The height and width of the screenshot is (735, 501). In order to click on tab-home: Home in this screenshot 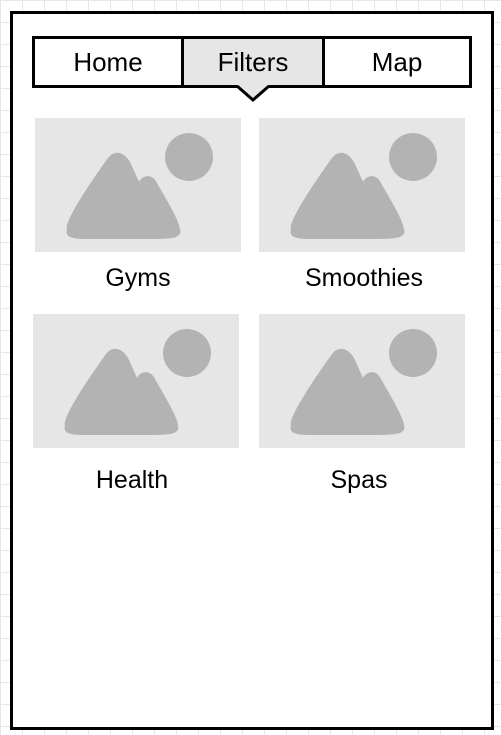, I will do `click(108, 61)`.